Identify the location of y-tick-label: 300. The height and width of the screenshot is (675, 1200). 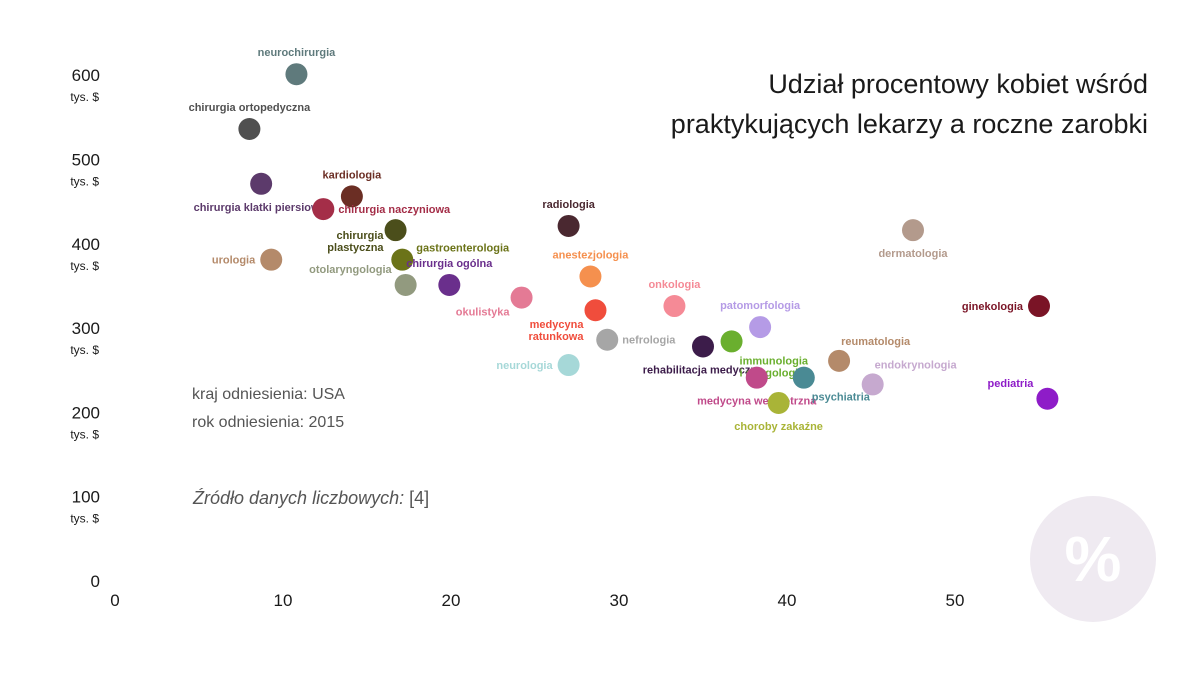
(86, 328).